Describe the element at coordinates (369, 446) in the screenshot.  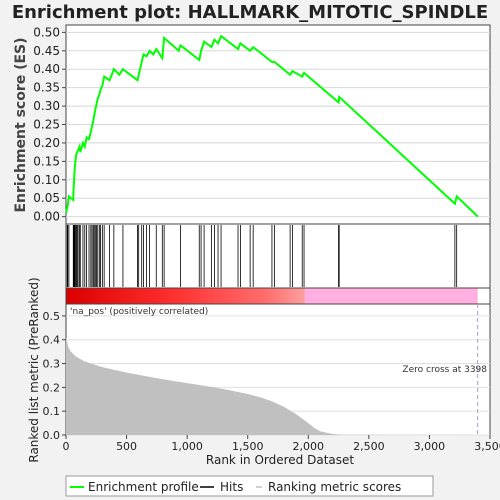
I see `x-tick-label: 2,500` at that location.